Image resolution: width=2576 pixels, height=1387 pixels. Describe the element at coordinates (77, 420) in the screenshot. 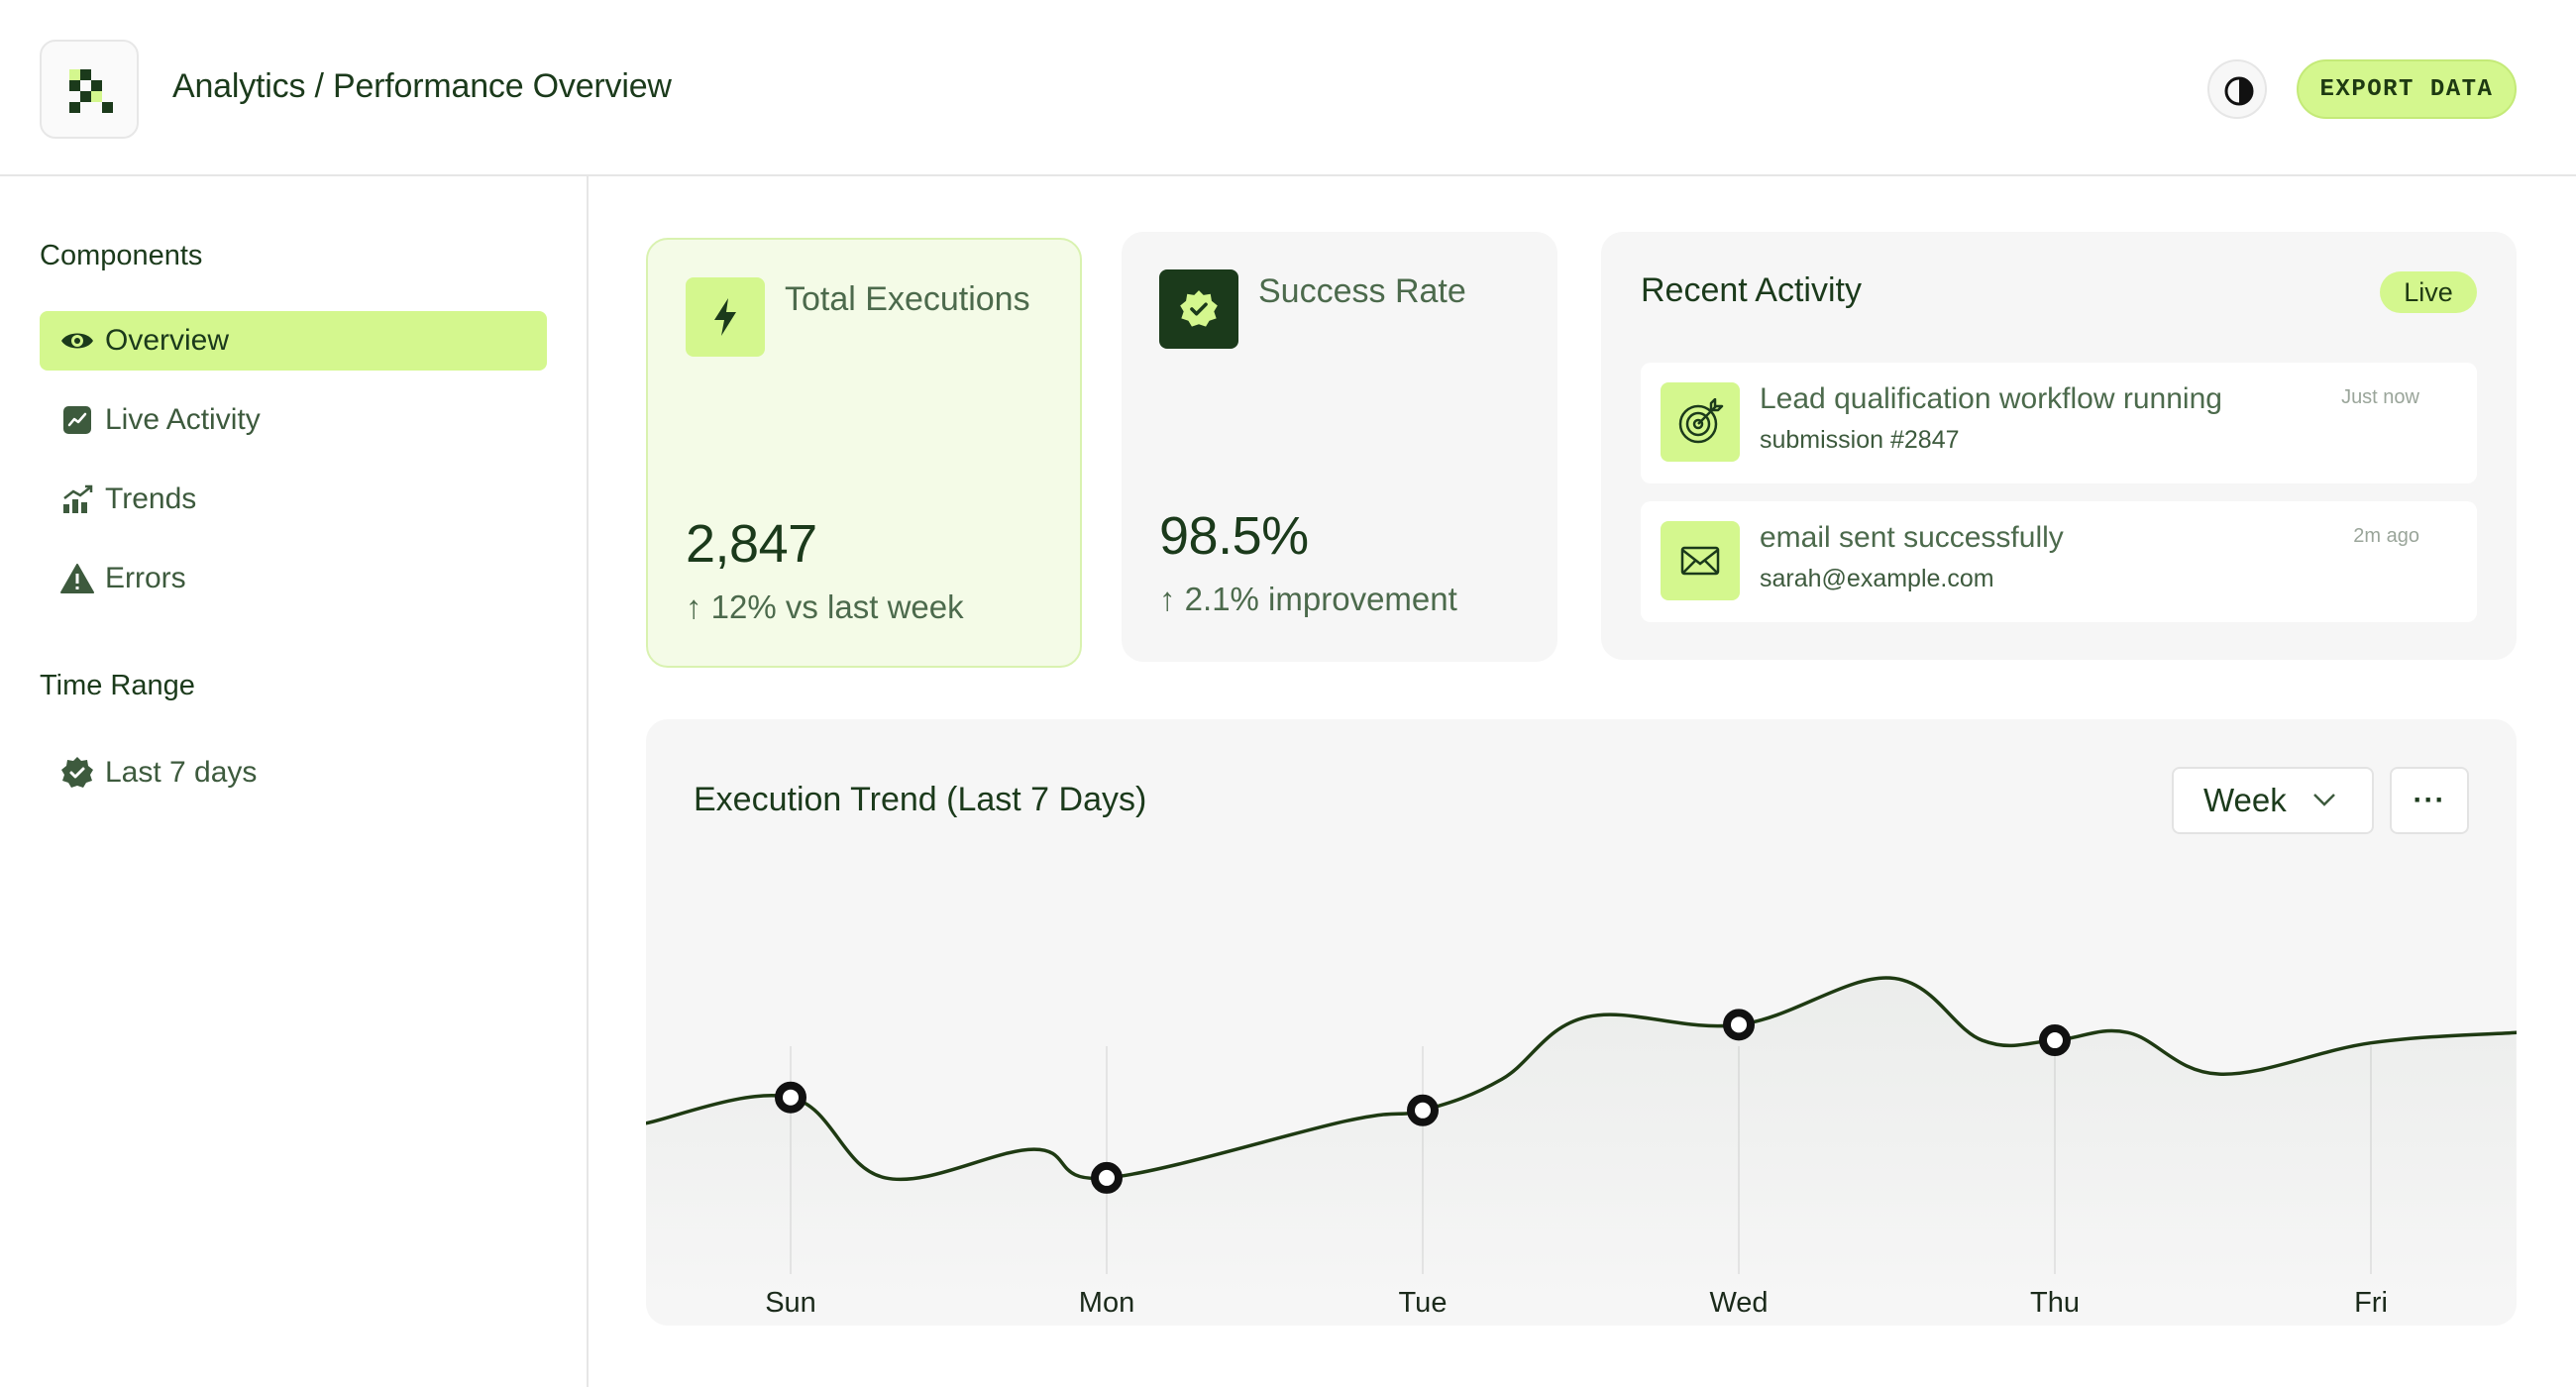

I see `activity-chart-icon` at that location.